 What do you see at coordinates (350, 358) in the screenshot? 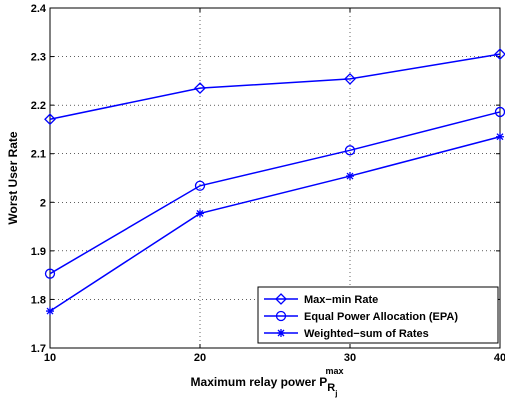
I see `x-tick-label: 30` at bounding box center [350, 358].